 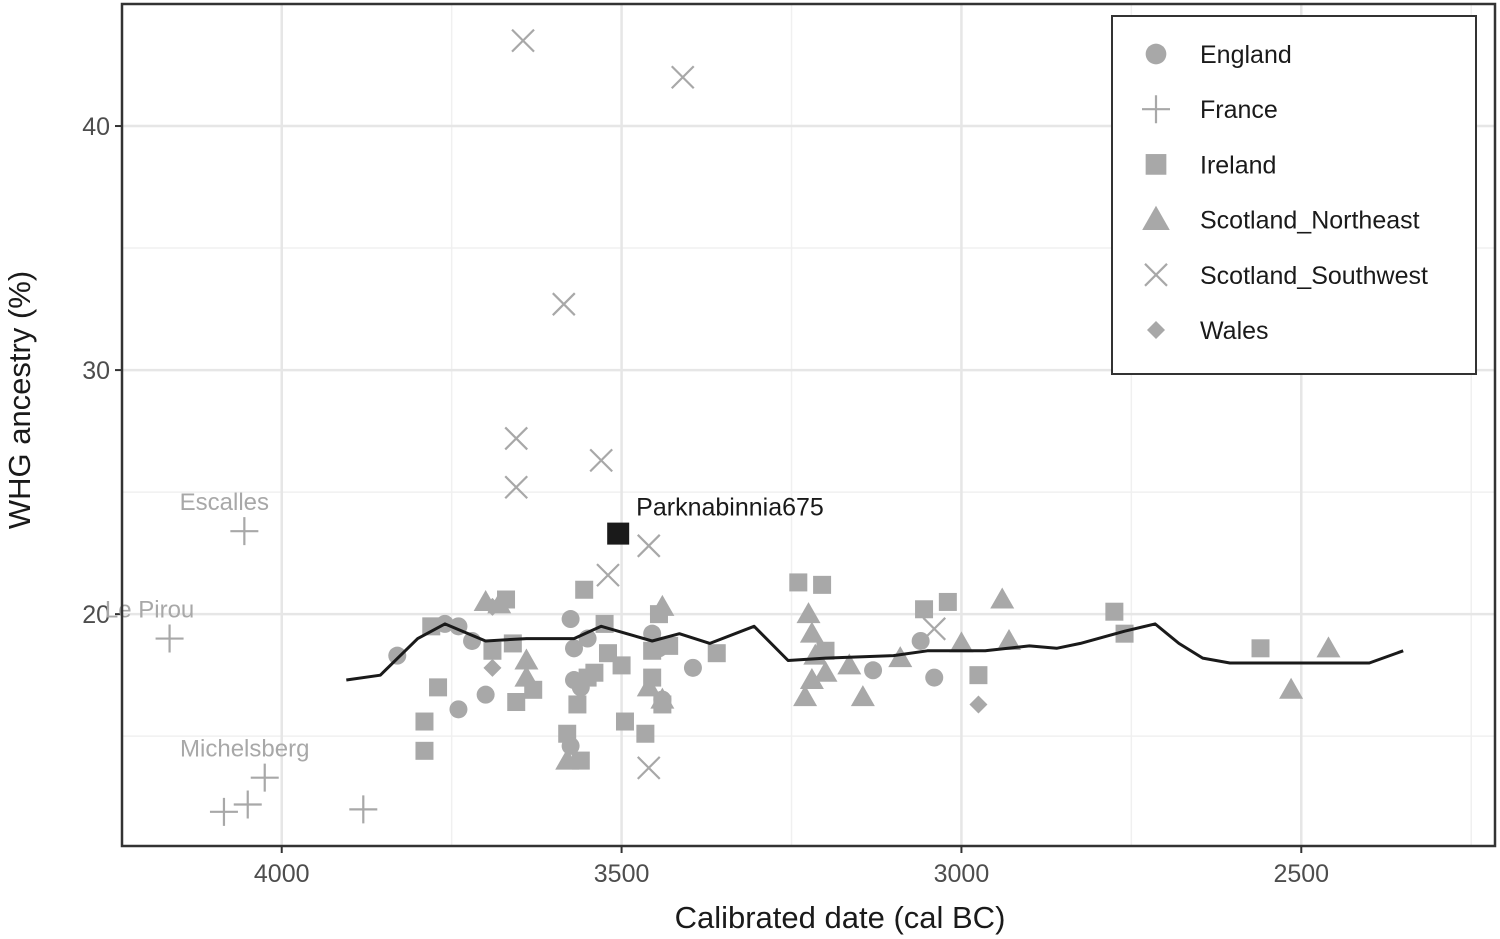 What do you see at coordinates (1156, 164) in the screenshot?
I see `legend-key-ireland` at bounding box center [1156, 164].